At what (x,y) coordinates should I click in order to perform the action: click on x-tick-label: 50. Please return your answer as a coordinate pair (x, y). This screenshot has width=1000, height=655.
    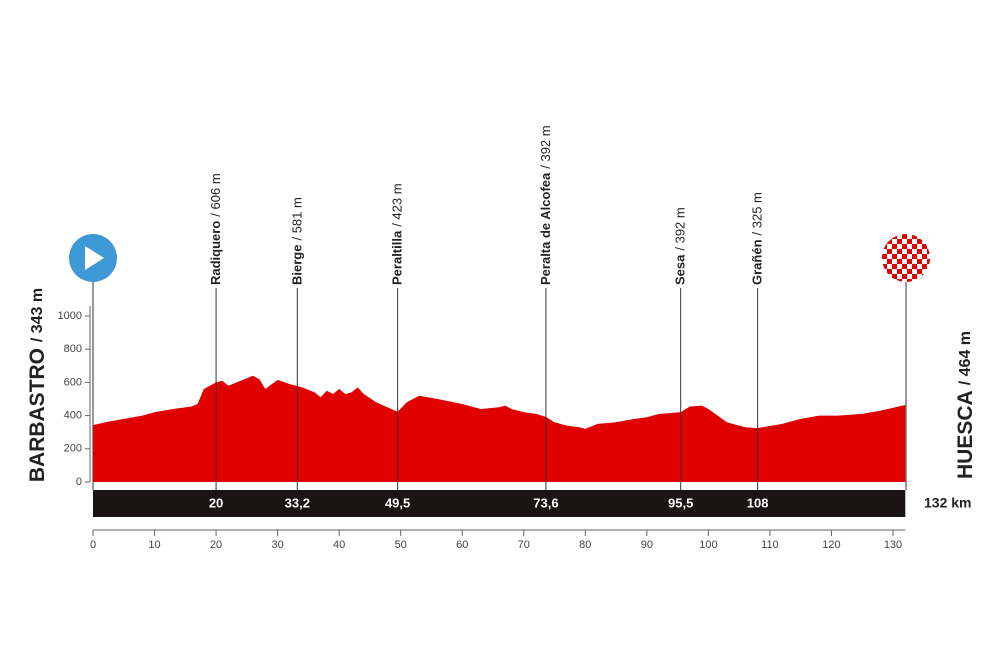
    Looking at the image, I should click on (401, 545).